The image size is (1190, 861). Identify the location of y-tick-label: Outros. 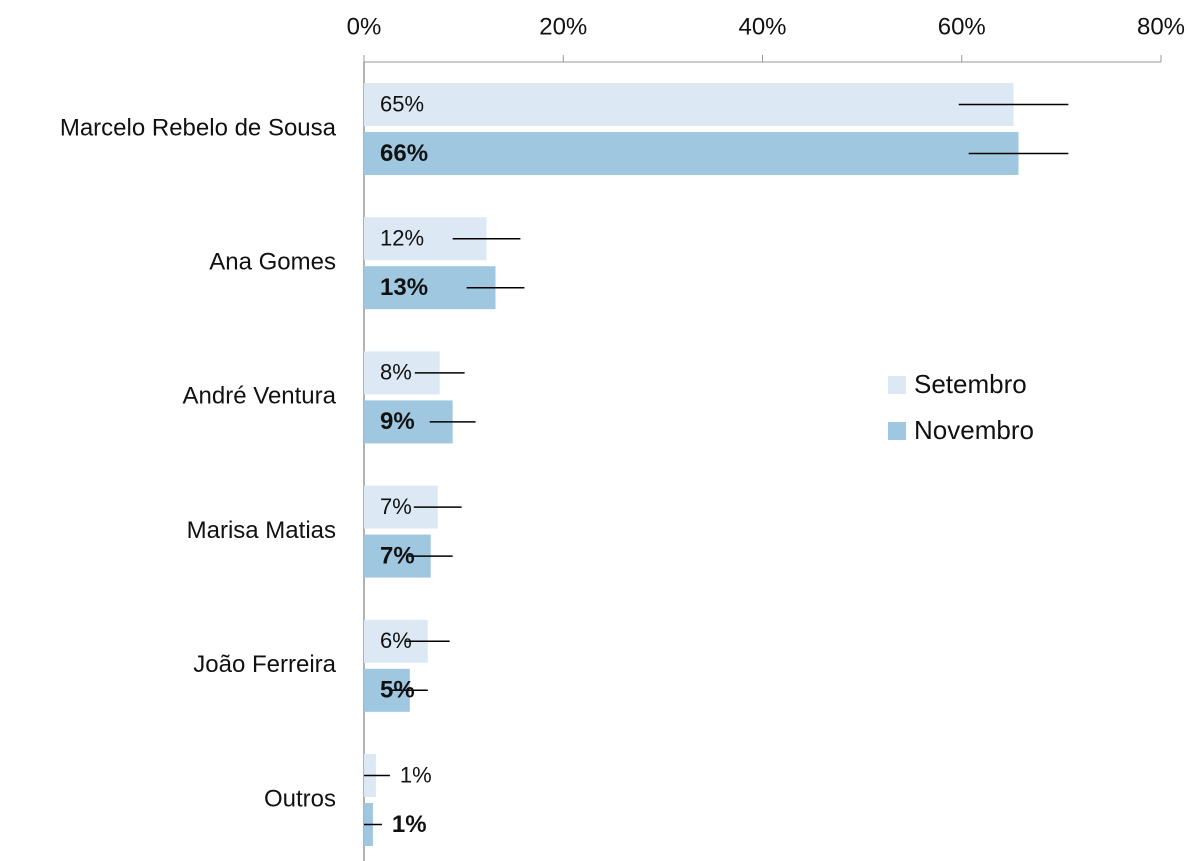
(300, 798).